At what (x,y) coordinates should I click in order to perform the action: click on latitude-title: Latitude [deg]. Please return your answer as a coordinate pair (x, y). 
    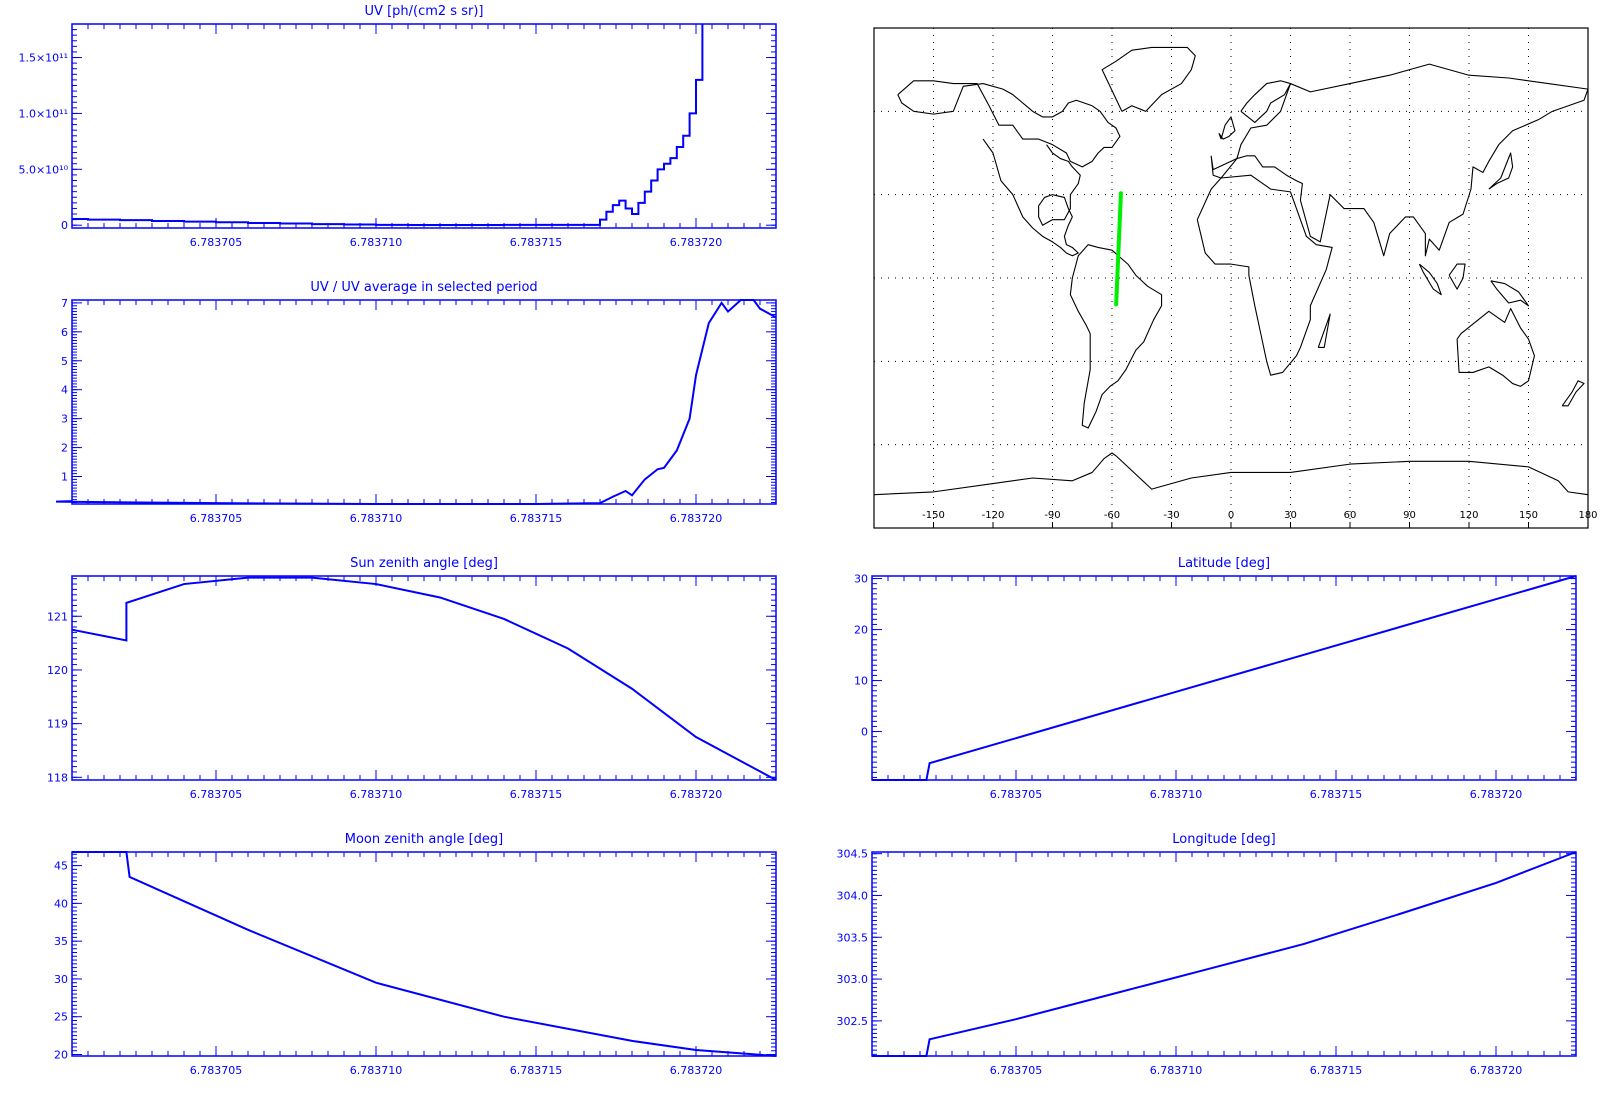
    Looking at the image, I should click on (1224, 563).